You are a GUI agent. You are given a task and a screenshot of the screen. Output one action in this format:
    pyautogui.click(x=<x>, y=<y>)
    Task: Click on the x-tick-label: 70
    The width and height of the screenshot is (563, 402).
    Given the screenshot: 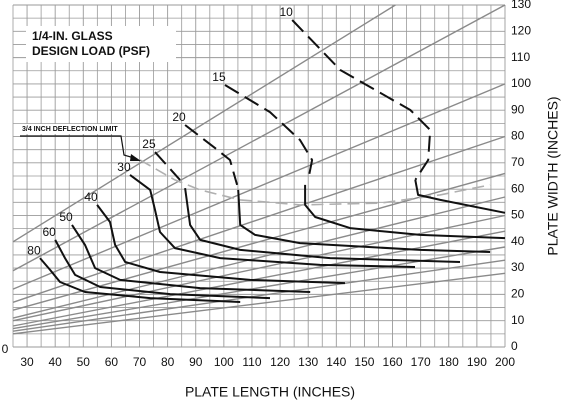 What is the action you would take?
    pyautogui.click(x=140, y=362)
    